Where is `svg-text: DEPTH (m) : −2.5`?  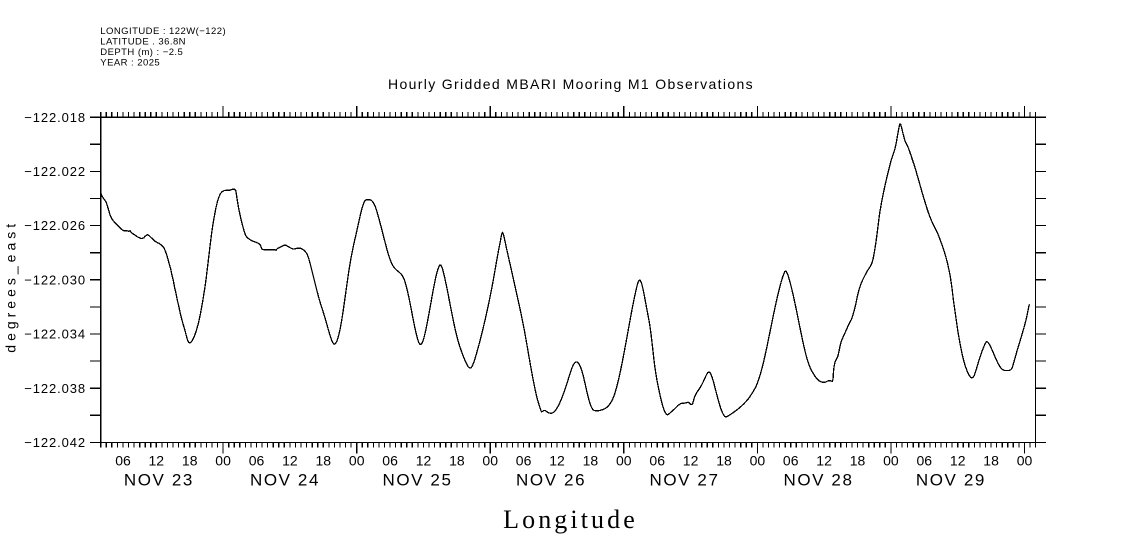 svg-text: DEPTH (m) : −2.5 is located at coordinates (141, 52).